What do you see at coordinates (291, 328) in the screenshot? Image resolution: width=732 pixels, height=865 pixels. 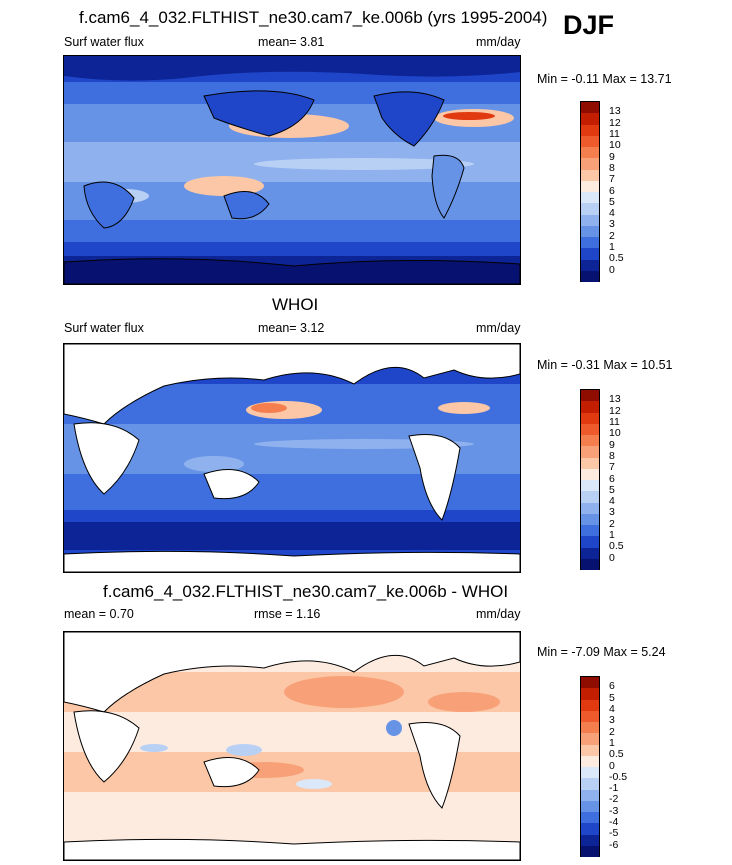 I see `panel2-mean: mean= 3.12` at bounding box center [291, 328].